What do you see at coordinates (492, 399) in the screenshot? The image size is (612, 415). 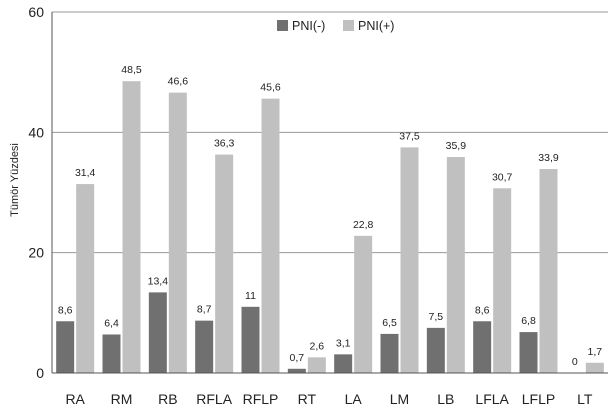 I see `x-tick-label-LFLA: LFLA` at bounding box center [492, 399].